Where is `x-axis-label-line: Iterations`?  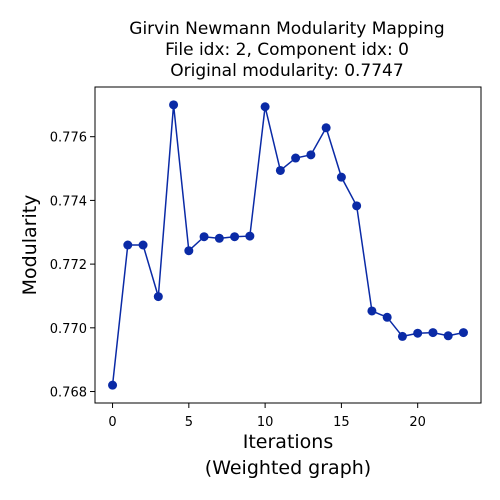
x-axis-label-line: Iterations is located at coordinates (288, 442).